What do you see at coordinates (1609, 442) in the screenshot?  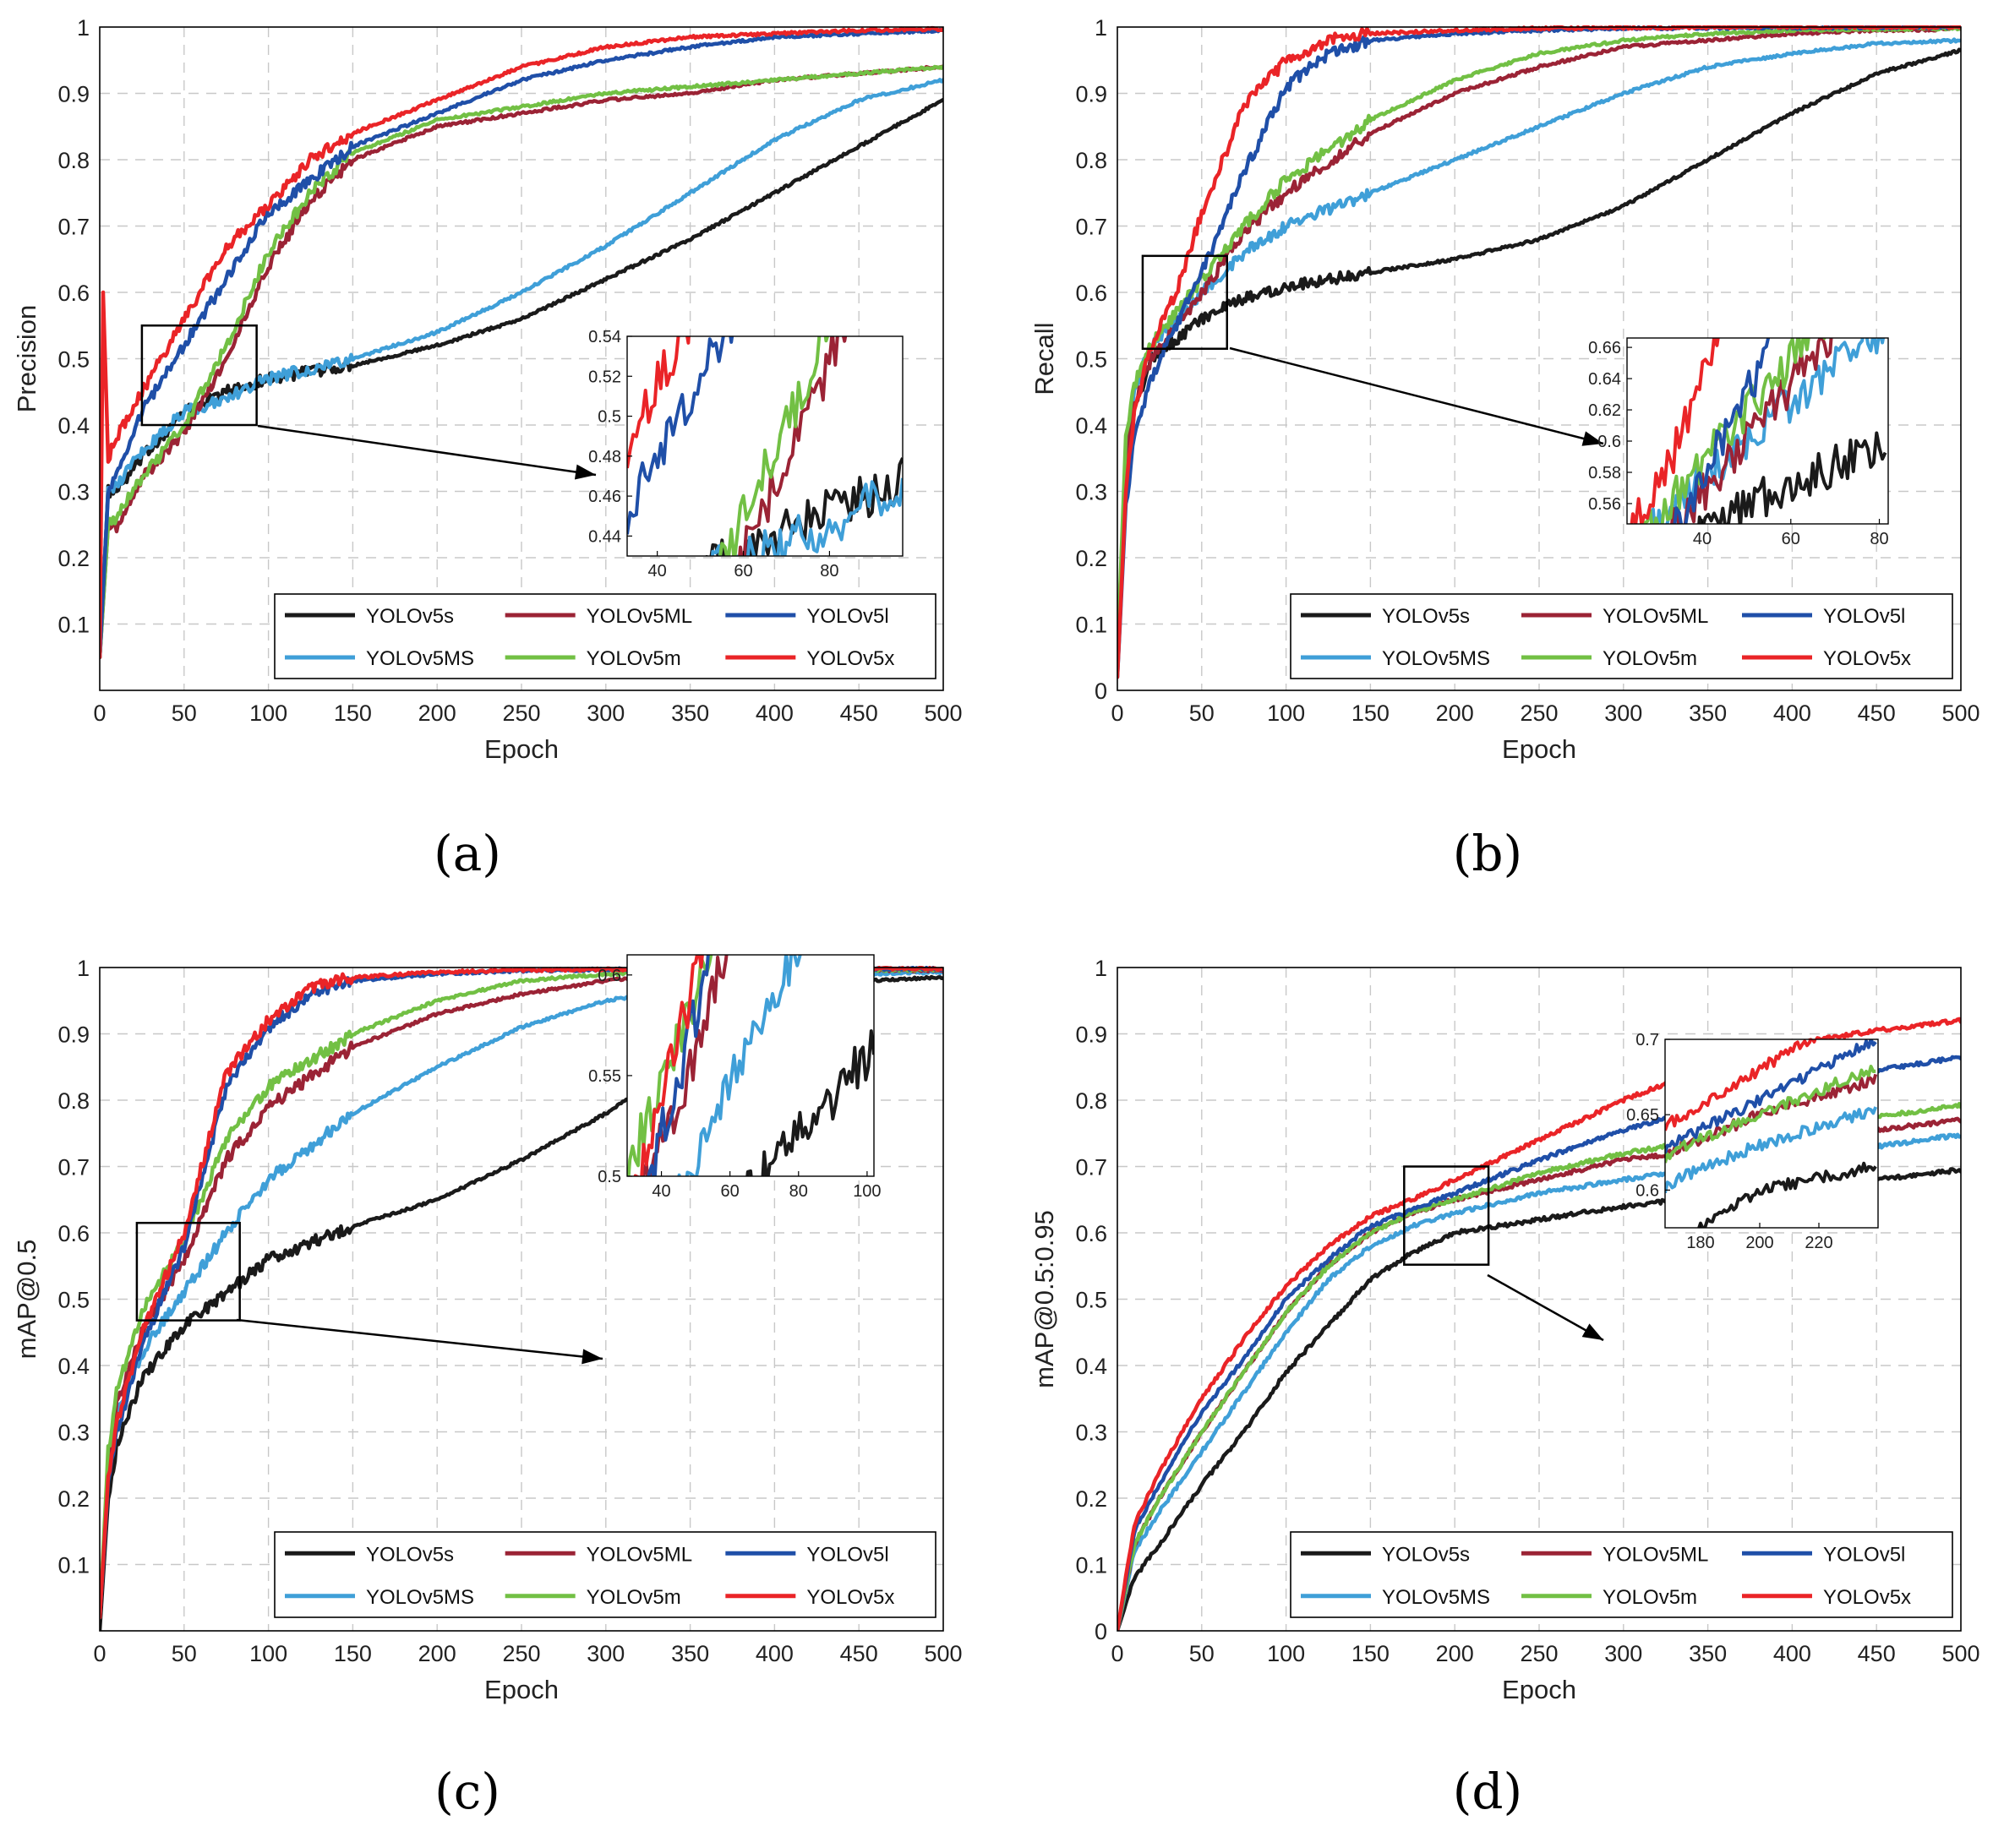 I see `inset-y-tick-label: 0.6` at bounding box center [1609, 442].